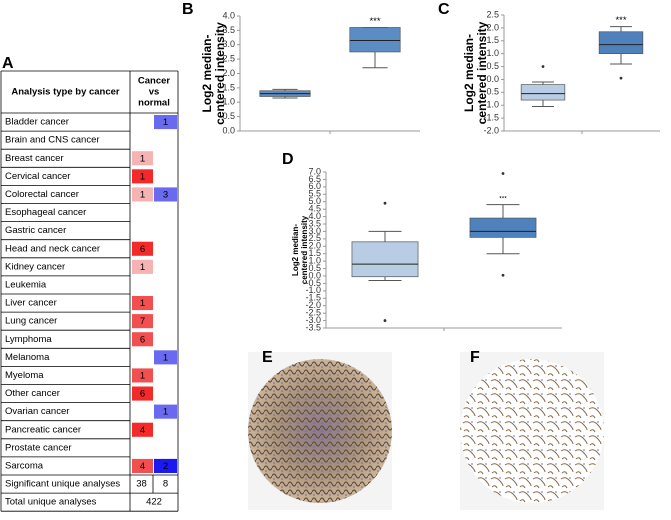  I want to click on panel-label: D, so click(288, 159).